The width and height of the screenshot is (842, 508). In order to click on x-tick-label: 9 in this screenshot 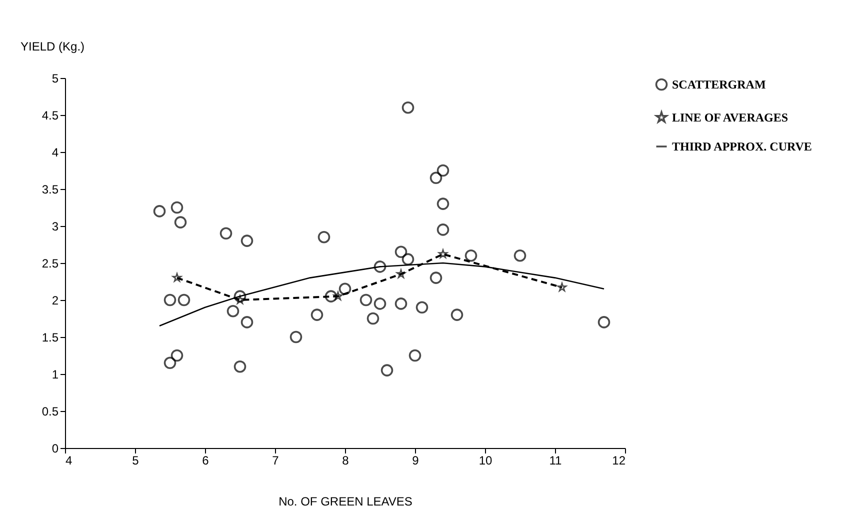, I will do `click(416, 461)`.